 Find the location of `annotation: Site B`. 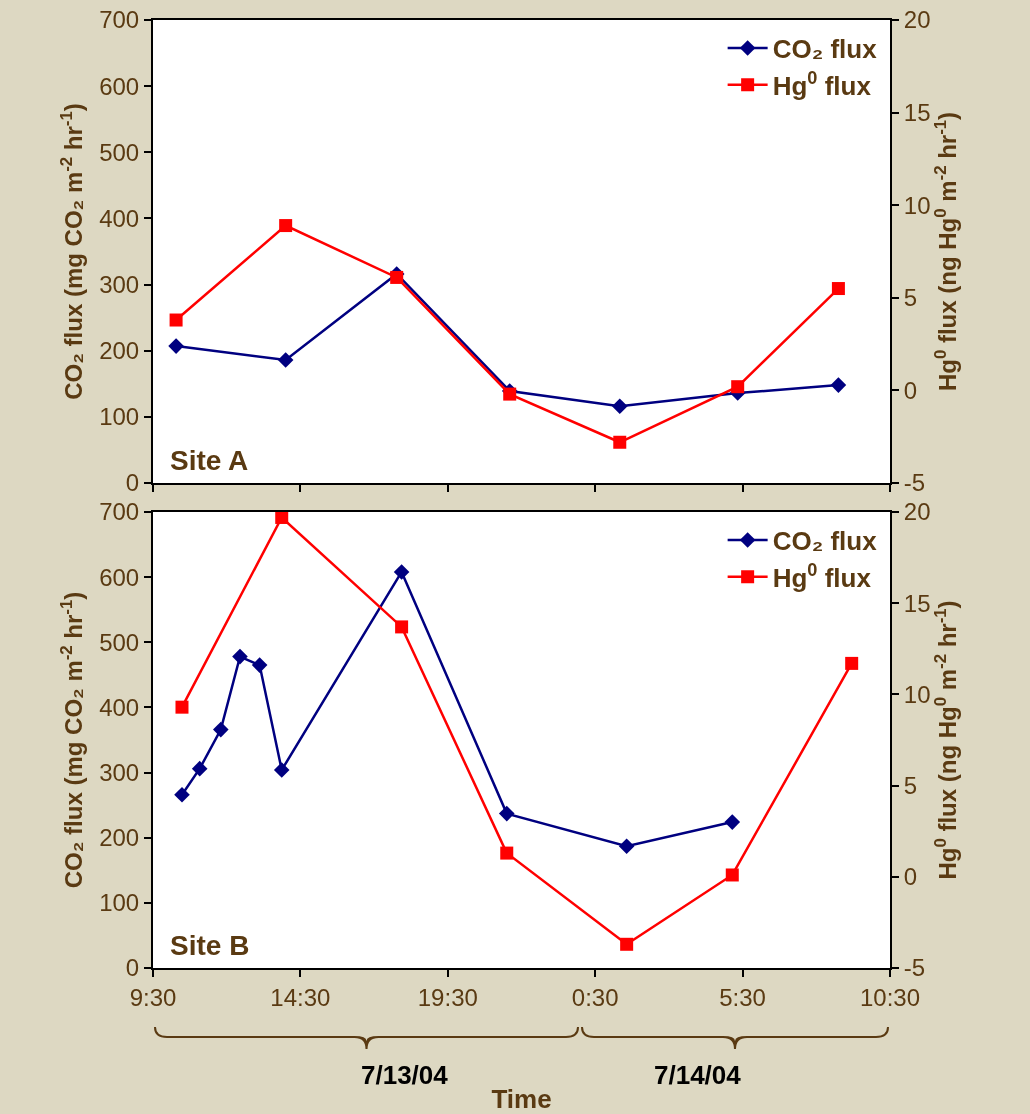

annotation: Site B is located at coordinates (210, 945).